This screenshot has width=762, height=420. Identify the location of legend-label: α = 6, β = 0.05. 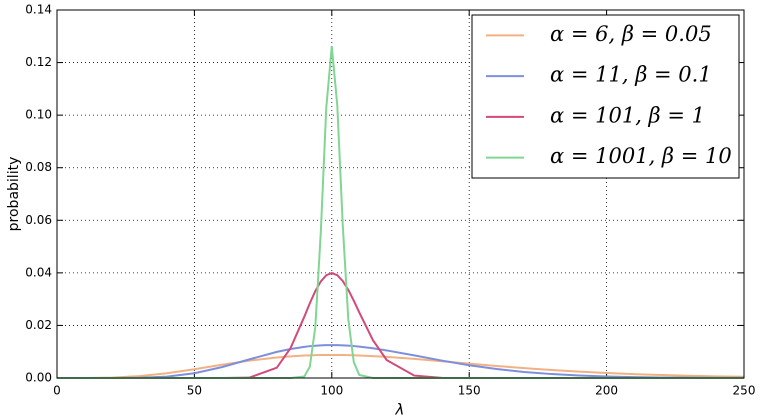
(631, 34).